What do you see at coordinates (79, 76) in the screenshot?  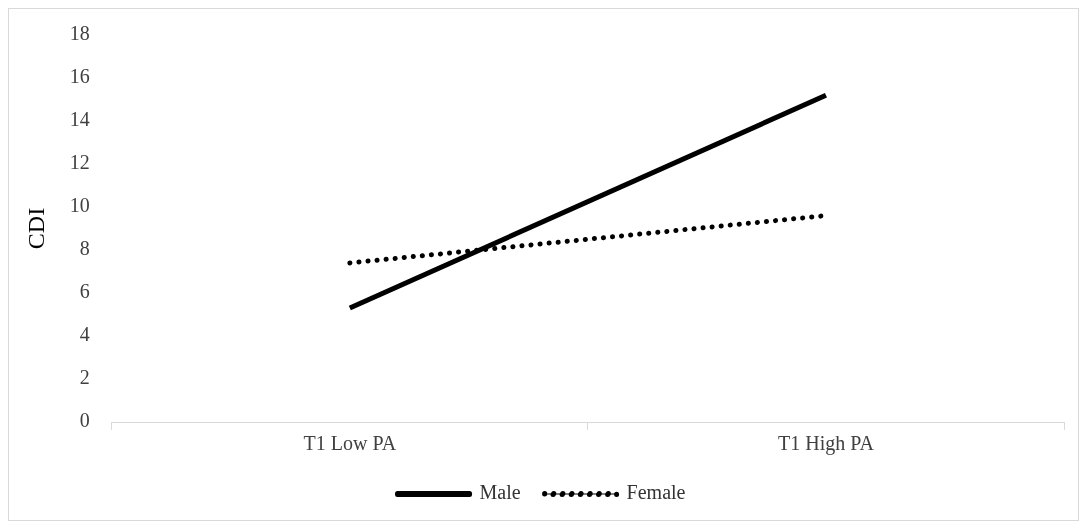 I see `y-tick-label: 16` at bounding box center [79, 76].